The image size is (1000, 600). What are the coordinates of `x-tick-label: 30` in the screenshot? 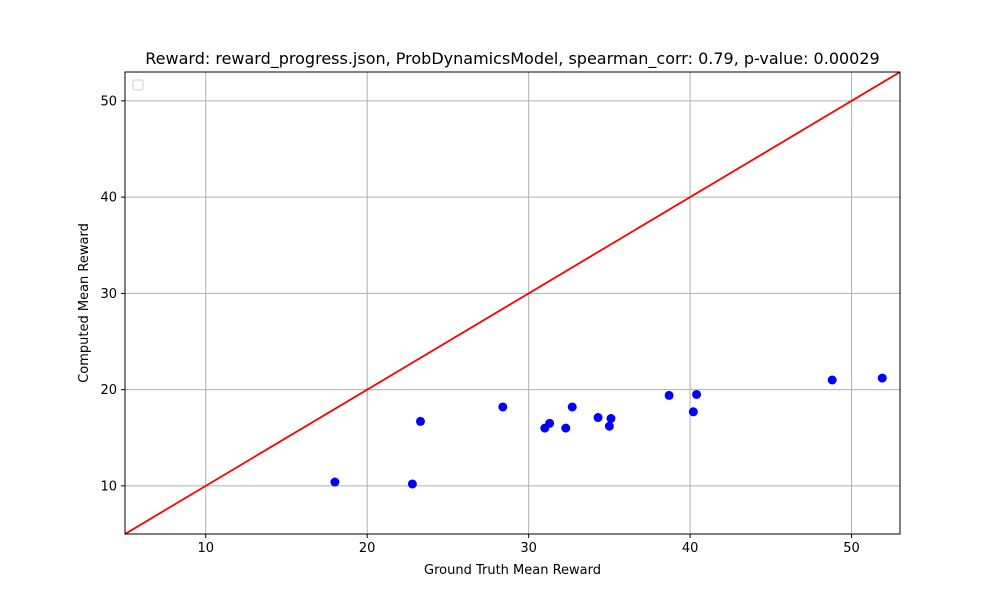 It's located at (528, 548).